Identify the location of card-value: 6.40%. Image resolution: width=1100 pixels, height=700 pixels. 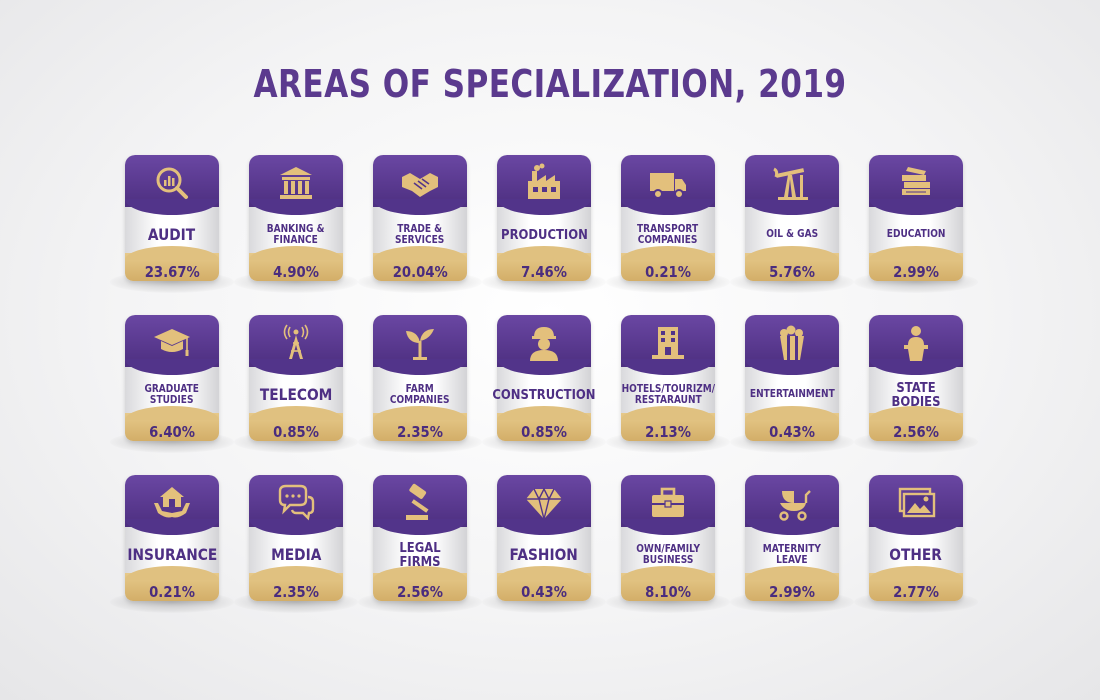
(172, 432).